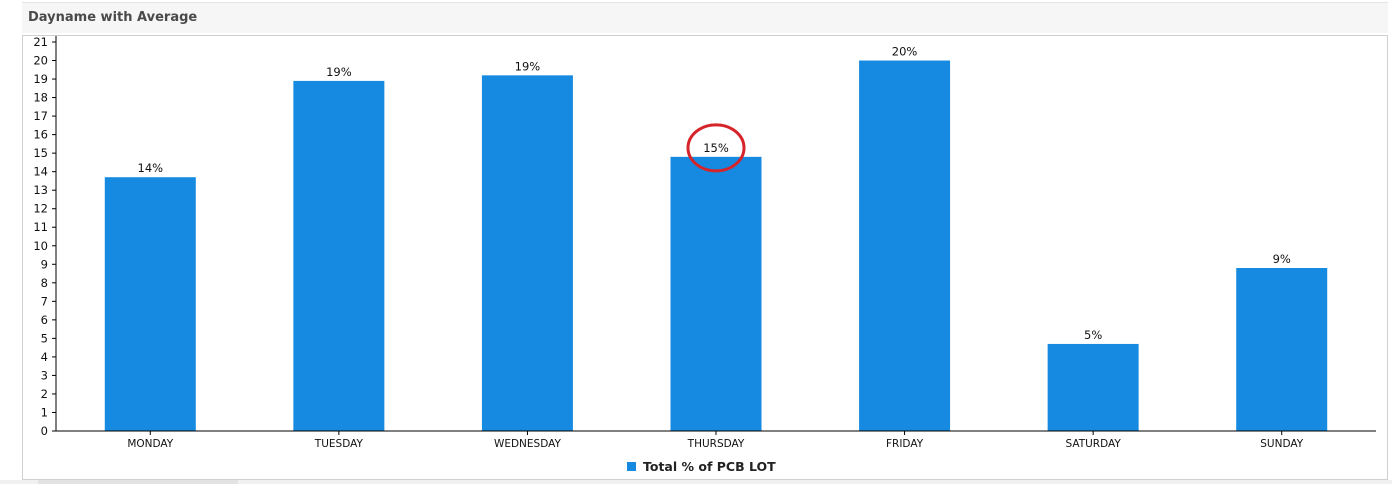  I want to click on bar-wednesday, so click(527, 253).